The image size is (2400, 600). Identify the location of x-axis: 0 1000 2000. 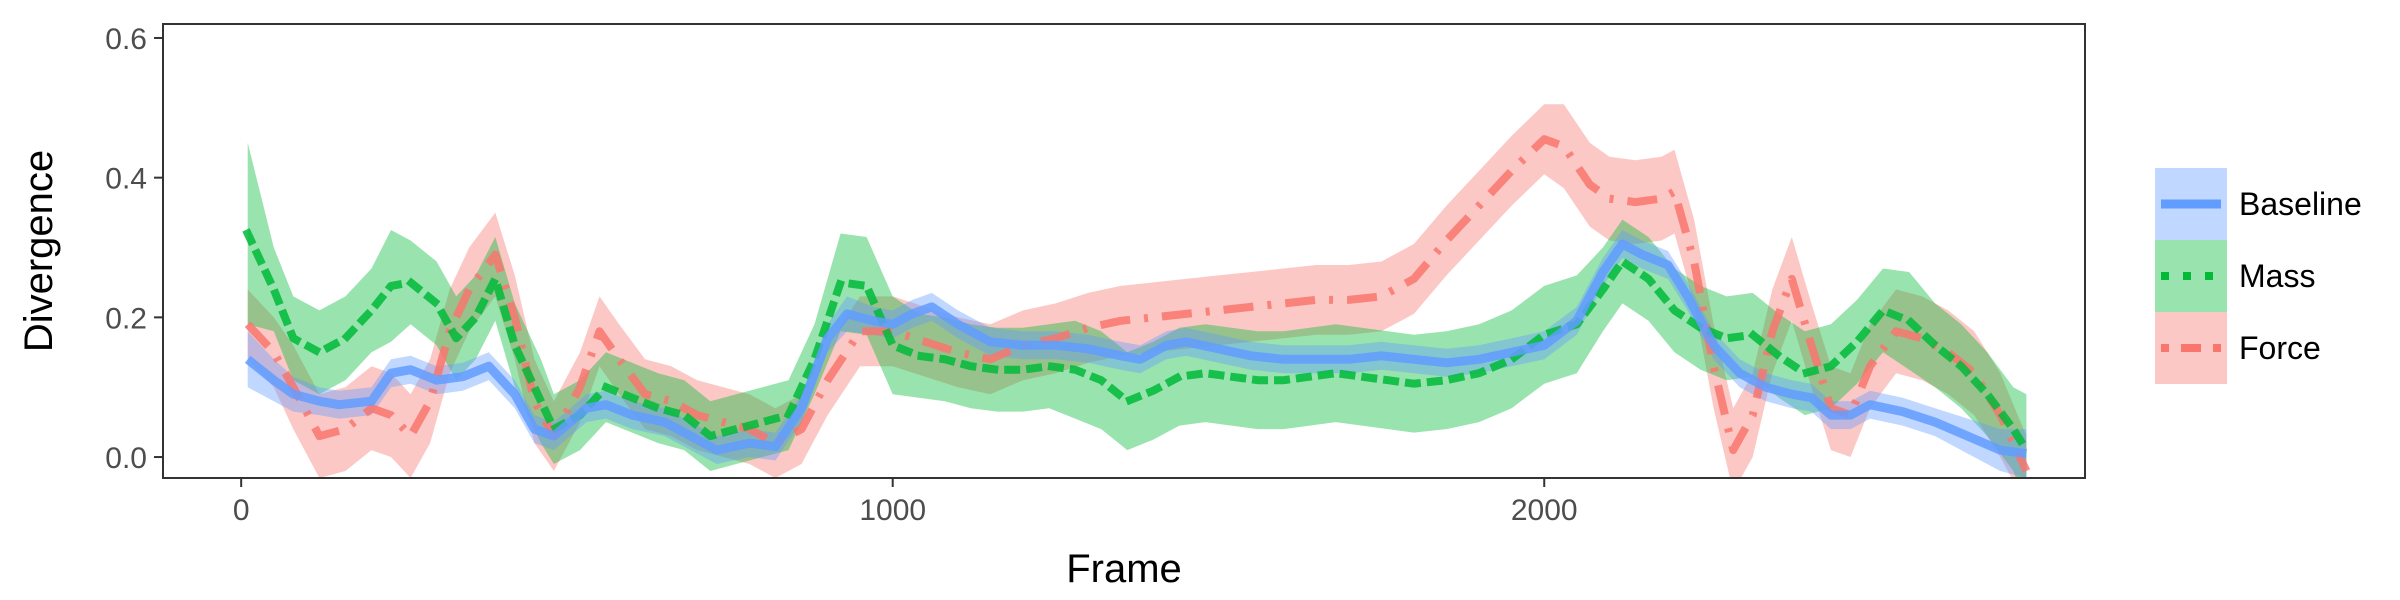
(905, 502).